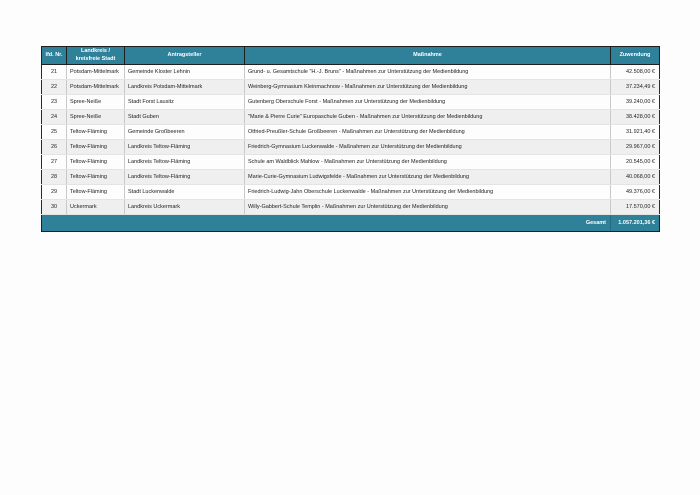  I want to click on cell-nr: 22, so click(54, 87).